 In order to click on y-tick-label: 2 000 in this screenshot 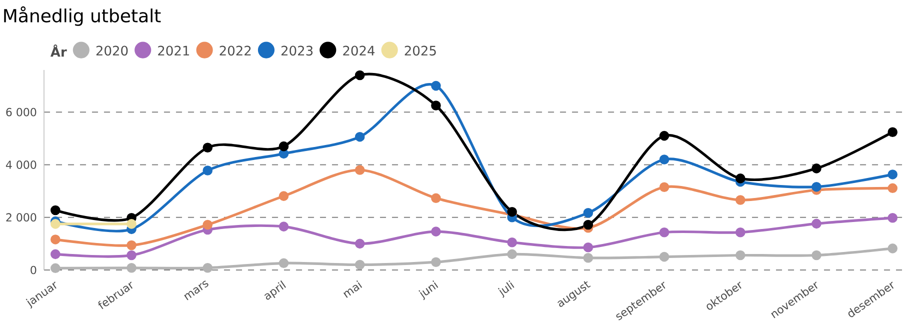, I will do `click(21, 217)`.